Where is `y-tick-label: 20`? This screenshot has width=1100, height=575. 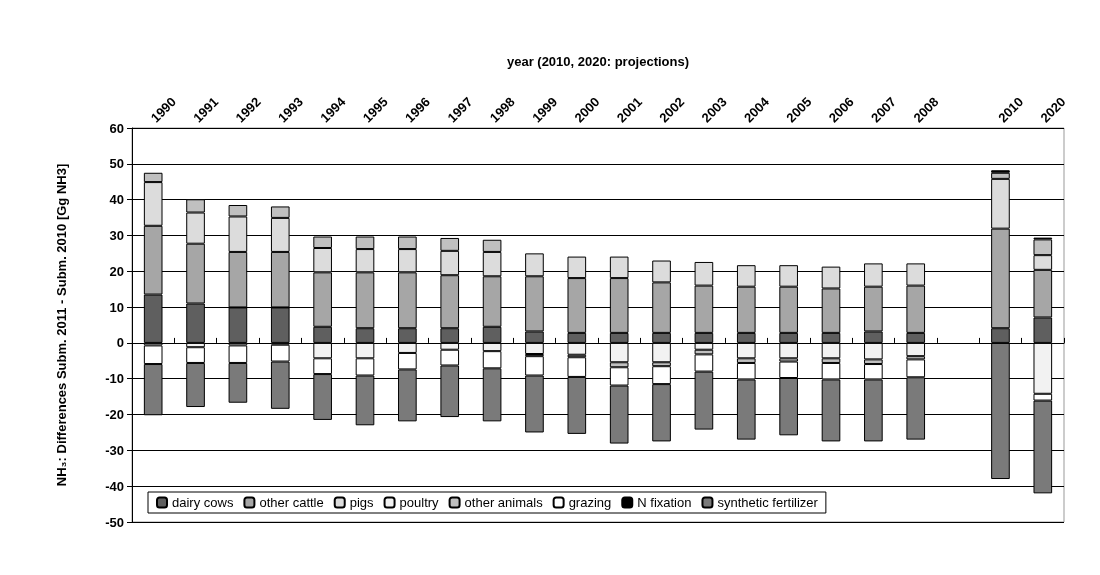 y-tick-label: 20 is located at coordinates (116, 271).